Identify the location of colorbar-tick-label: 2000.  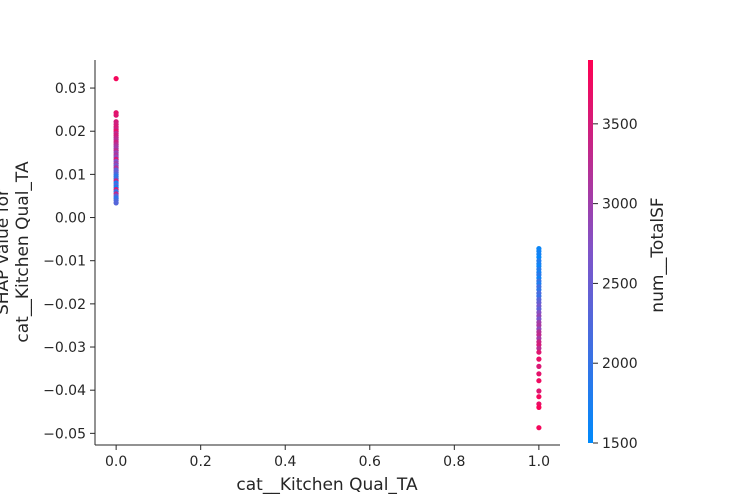
(620, 364).